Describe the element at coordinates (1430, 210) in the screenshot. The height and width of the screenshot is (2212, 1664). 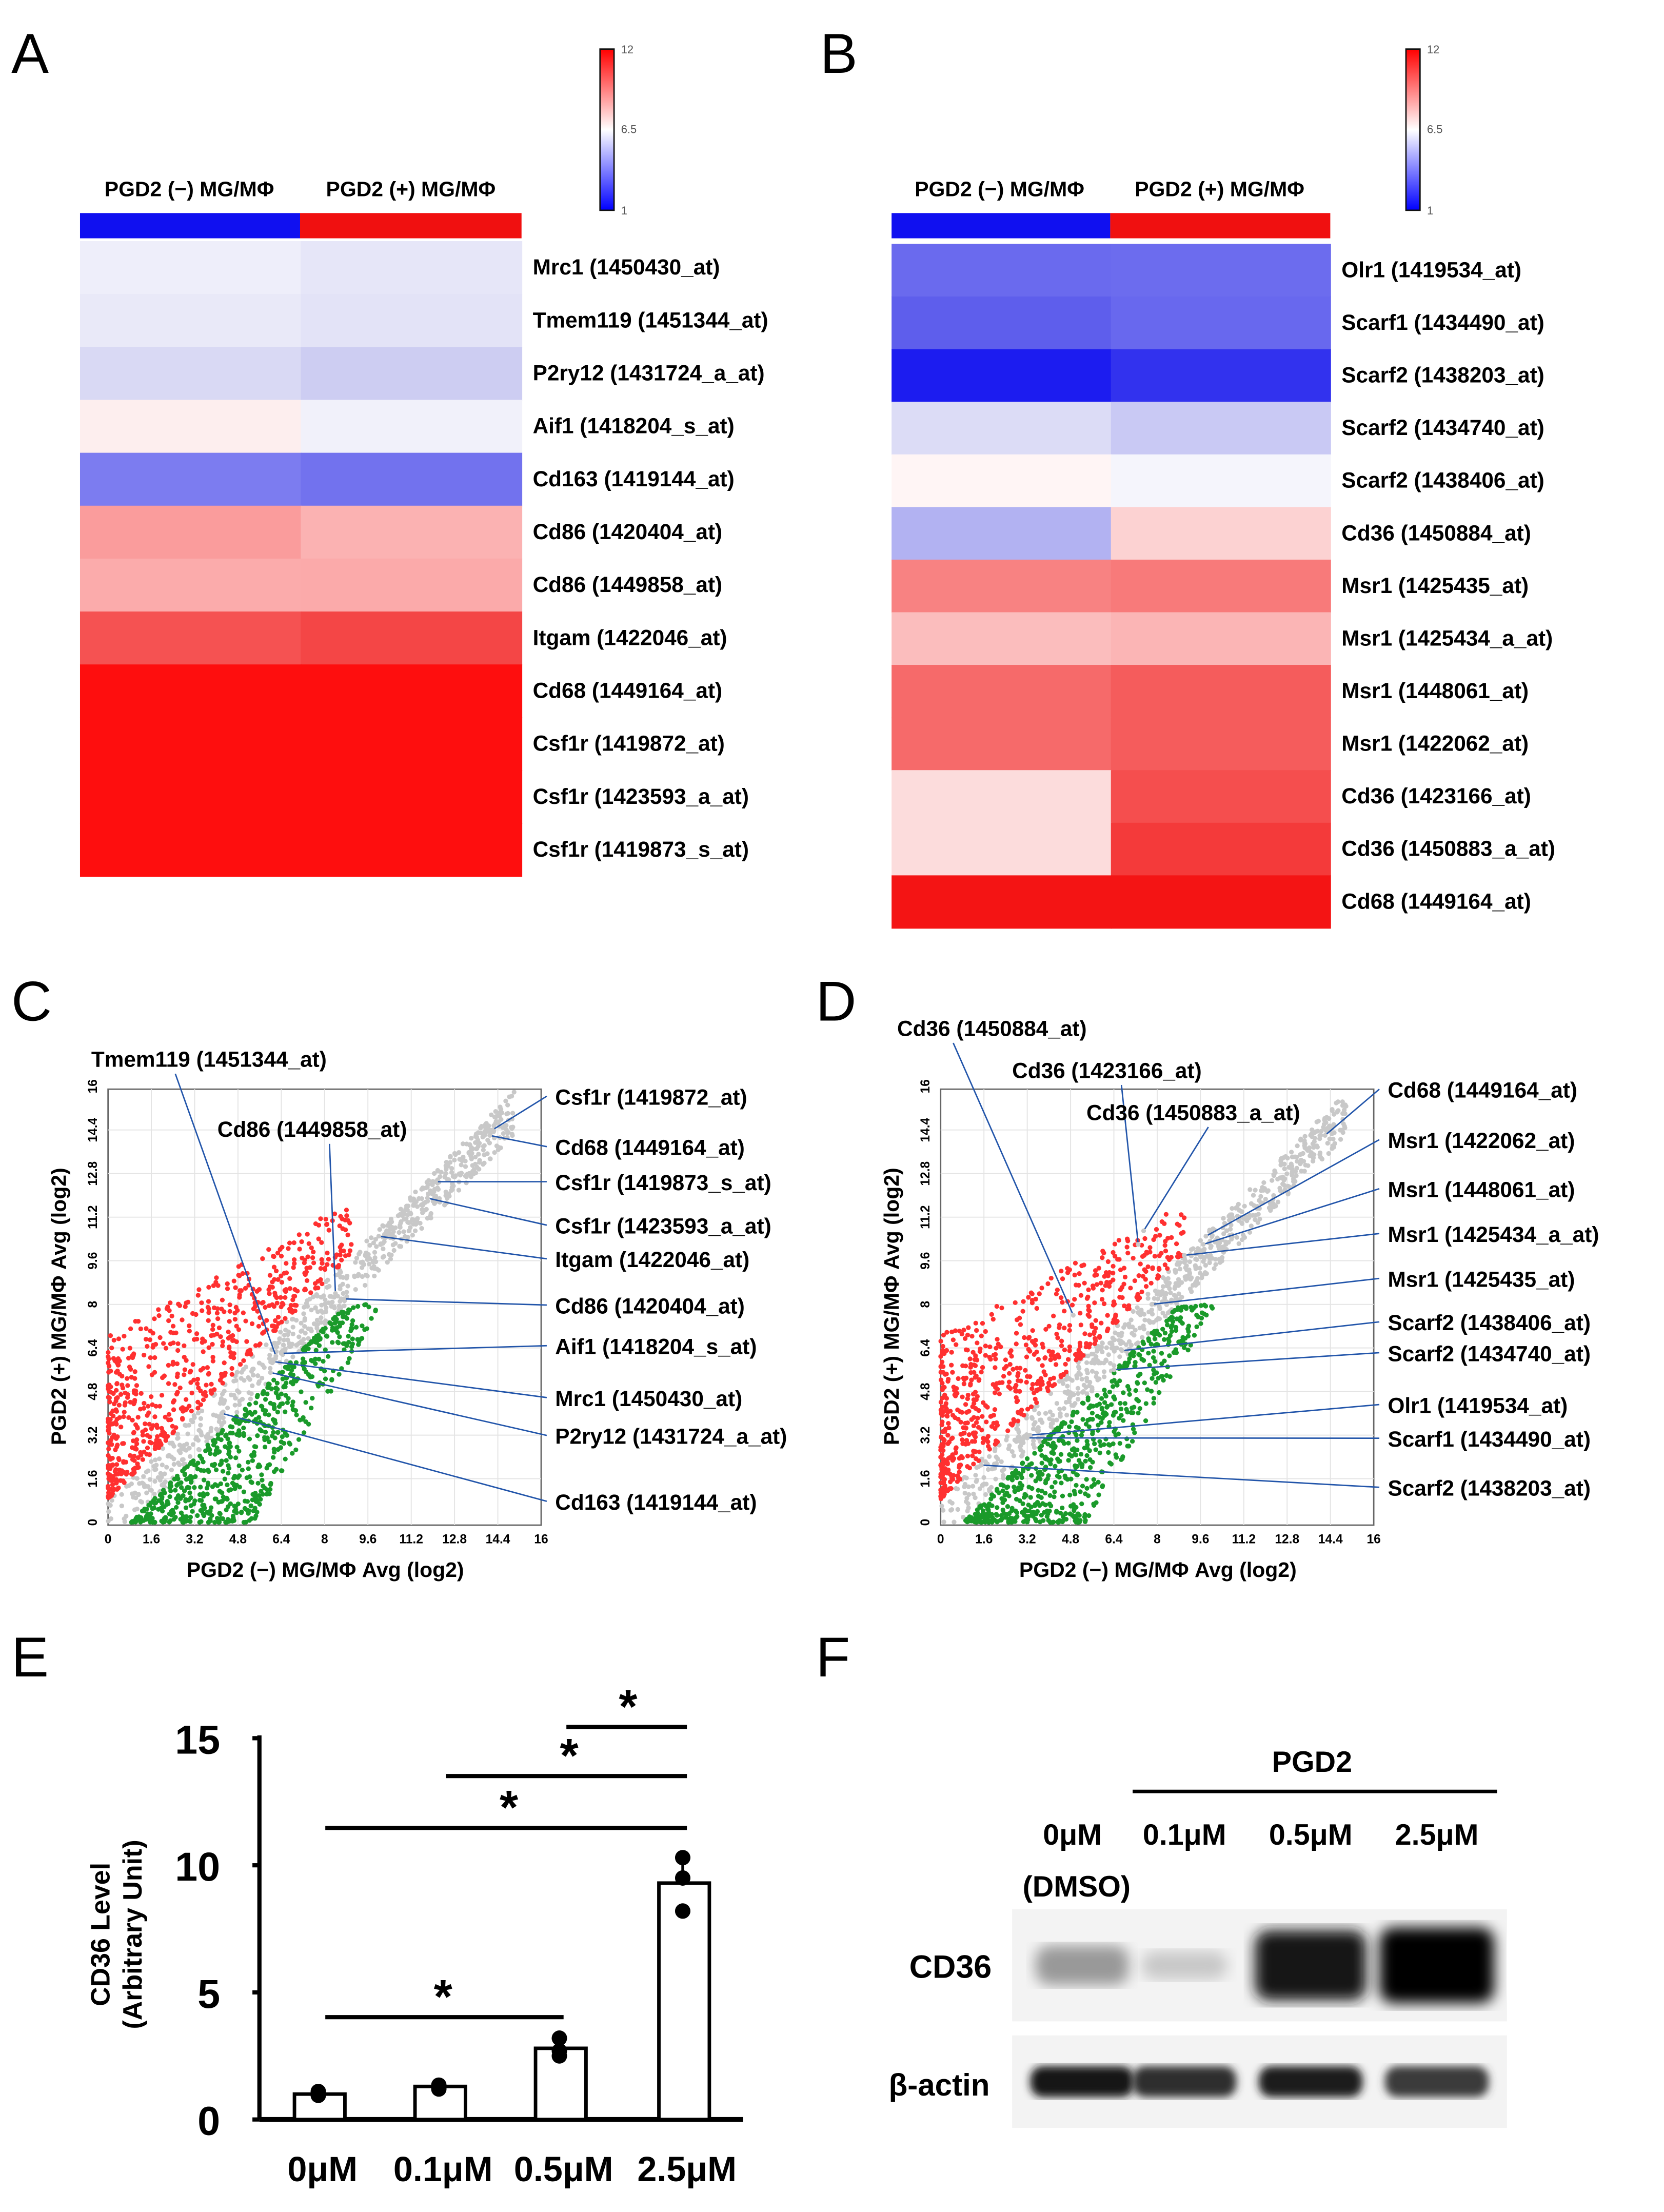
I see `colorbar-min: 1` at that location.